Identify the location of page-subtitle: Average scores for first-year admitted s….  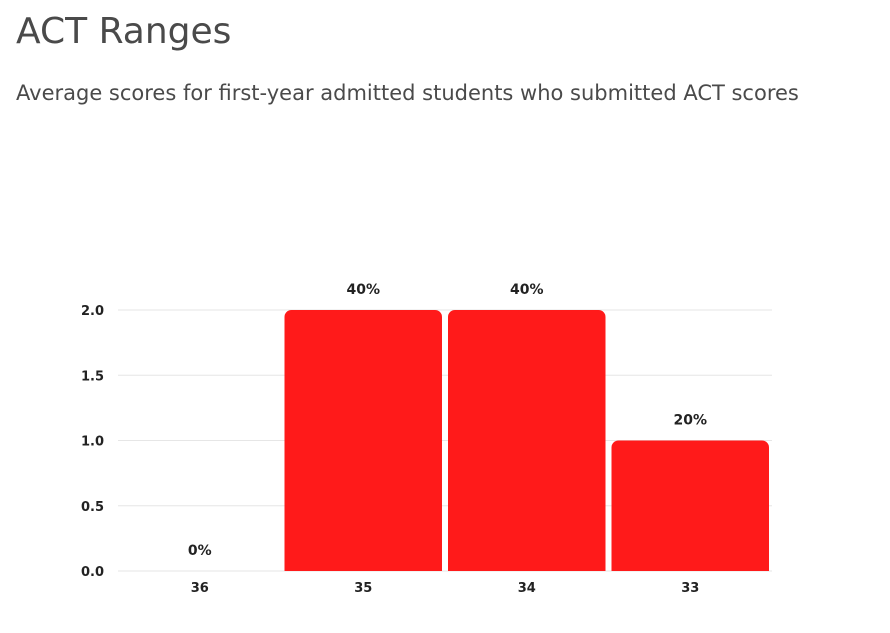
(407, 93).